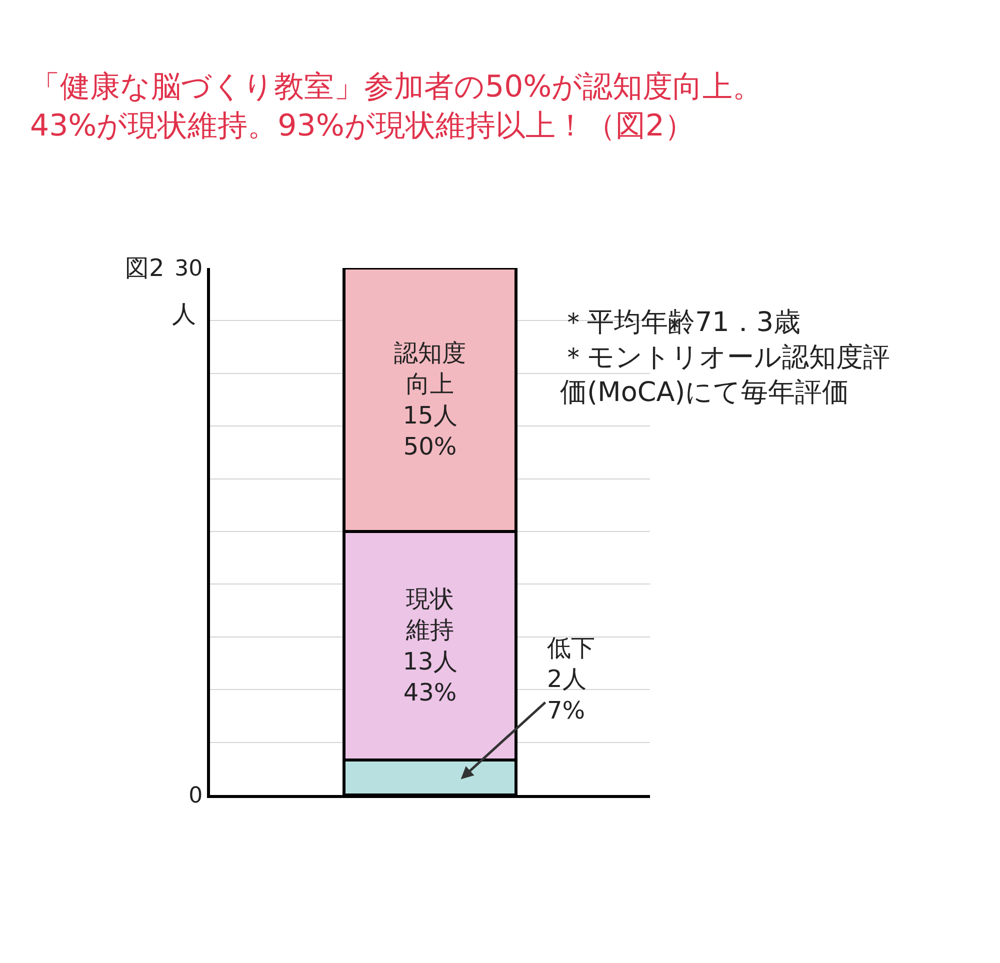  Describe the element at coordinates (184, 314) in the screenshot. I see `y-axis-title: 人` at that location.